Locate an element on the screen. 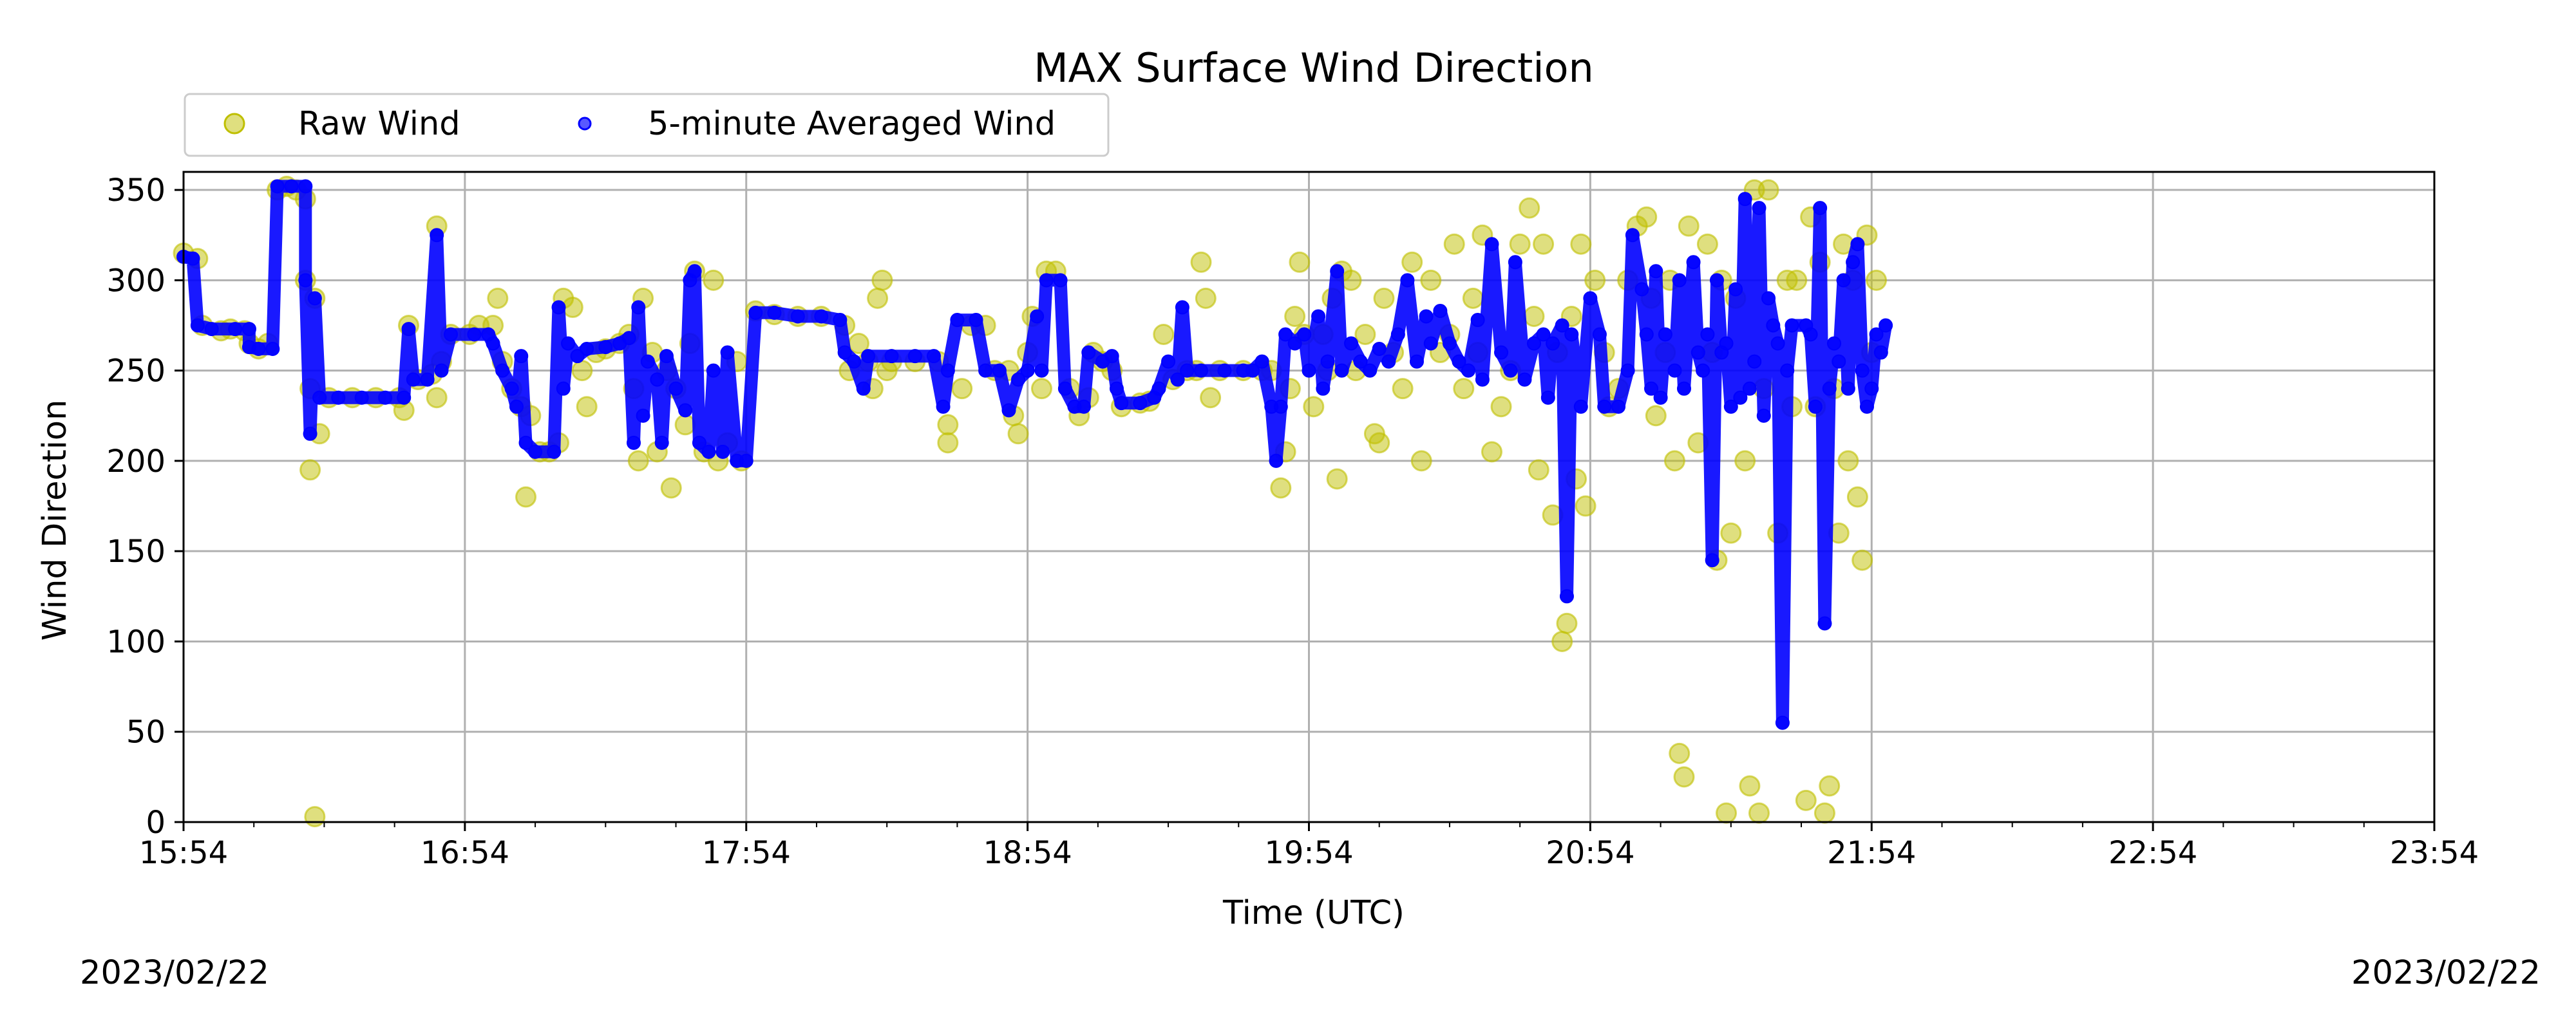 Image resolution: width=2576 pixels, height=1030 pixels. y-tick-label: 250 is located at coordinates (136, 371).